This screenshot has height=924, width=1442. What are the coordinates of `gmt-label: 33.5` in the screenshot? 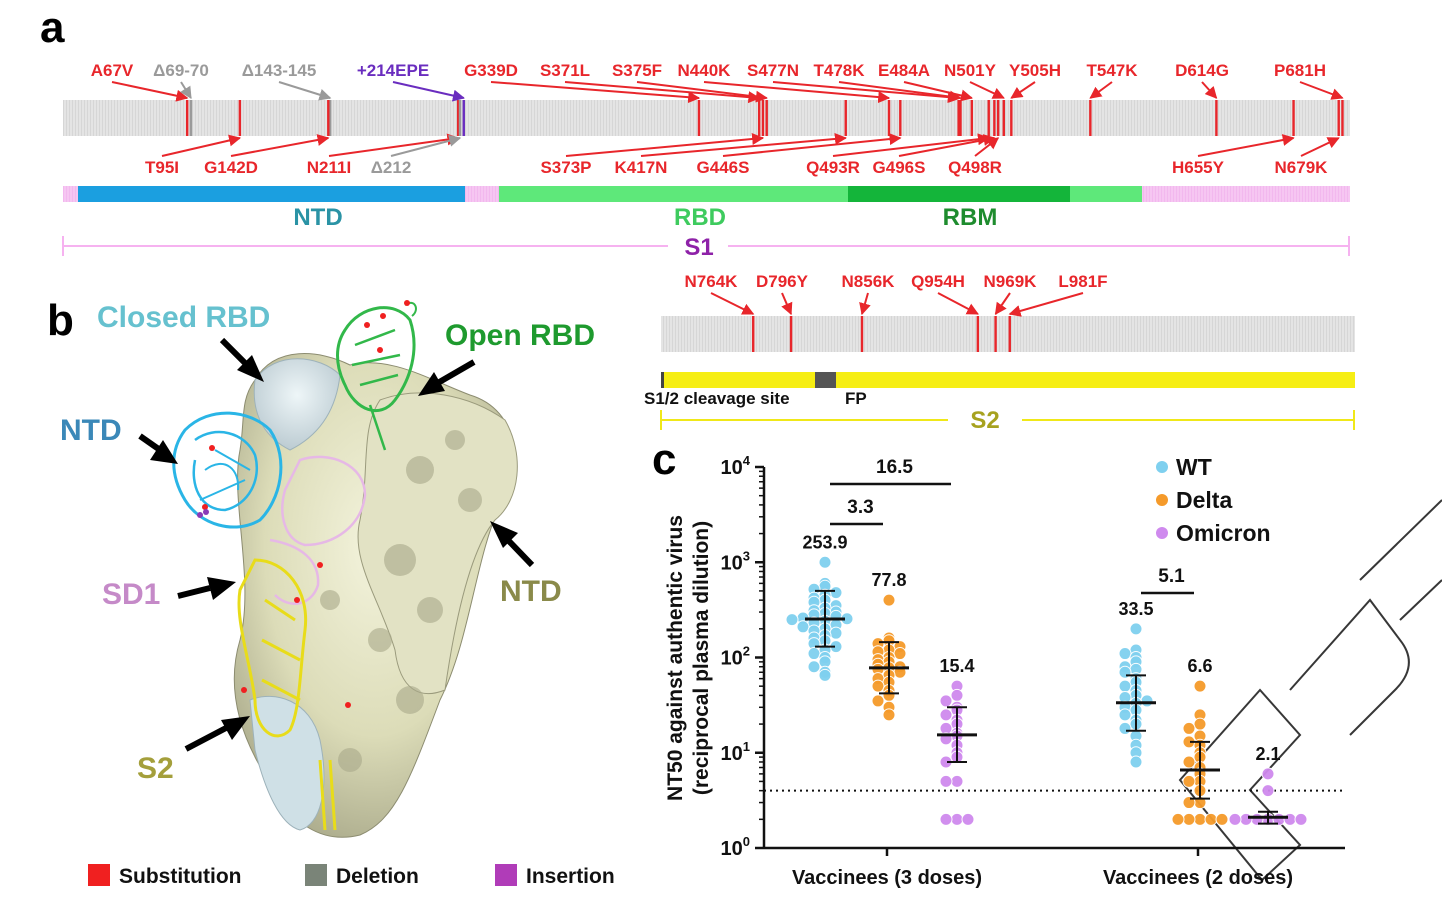 It's located at (1135, 609).